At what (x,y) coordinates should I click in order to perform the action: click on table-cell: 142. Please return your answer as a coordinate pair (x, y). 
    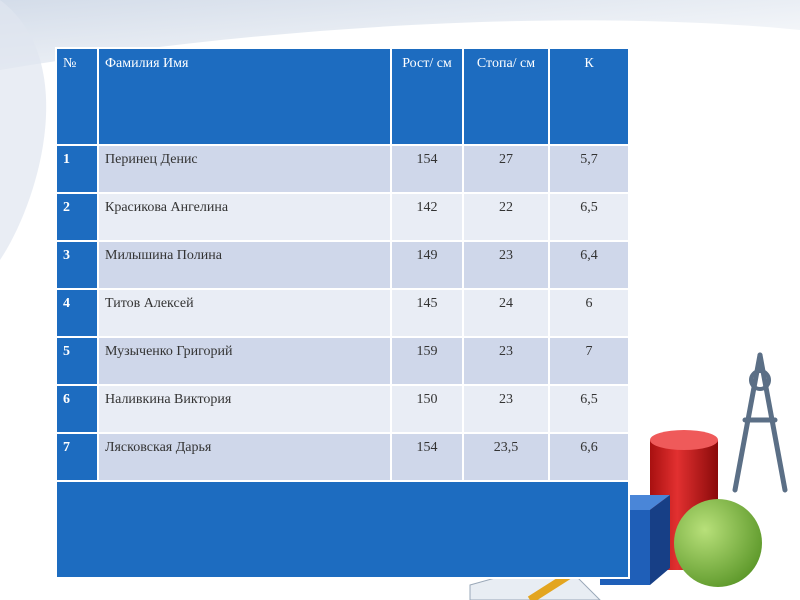
    Looking at the image, I should click on (427, 217).